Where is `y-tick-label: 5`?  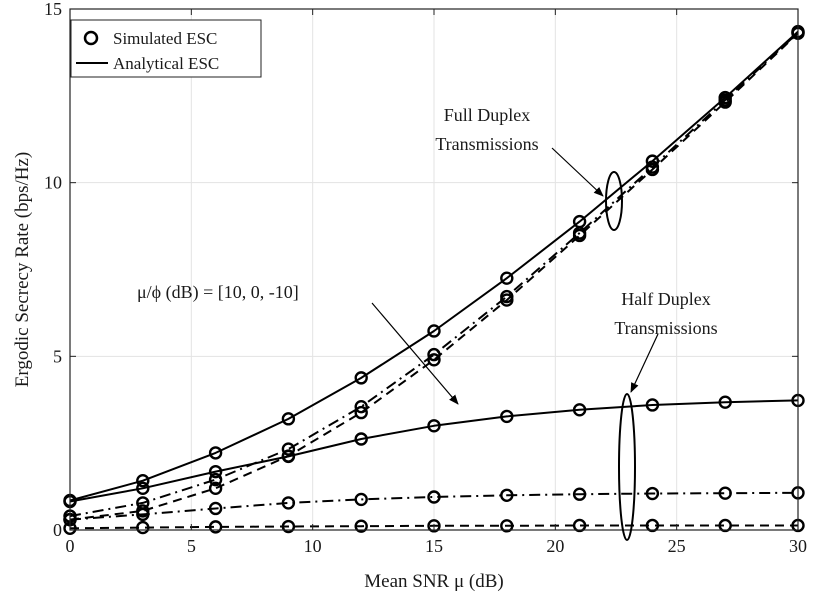 y-tick-label: 5 is located at coordinates (57, 356).